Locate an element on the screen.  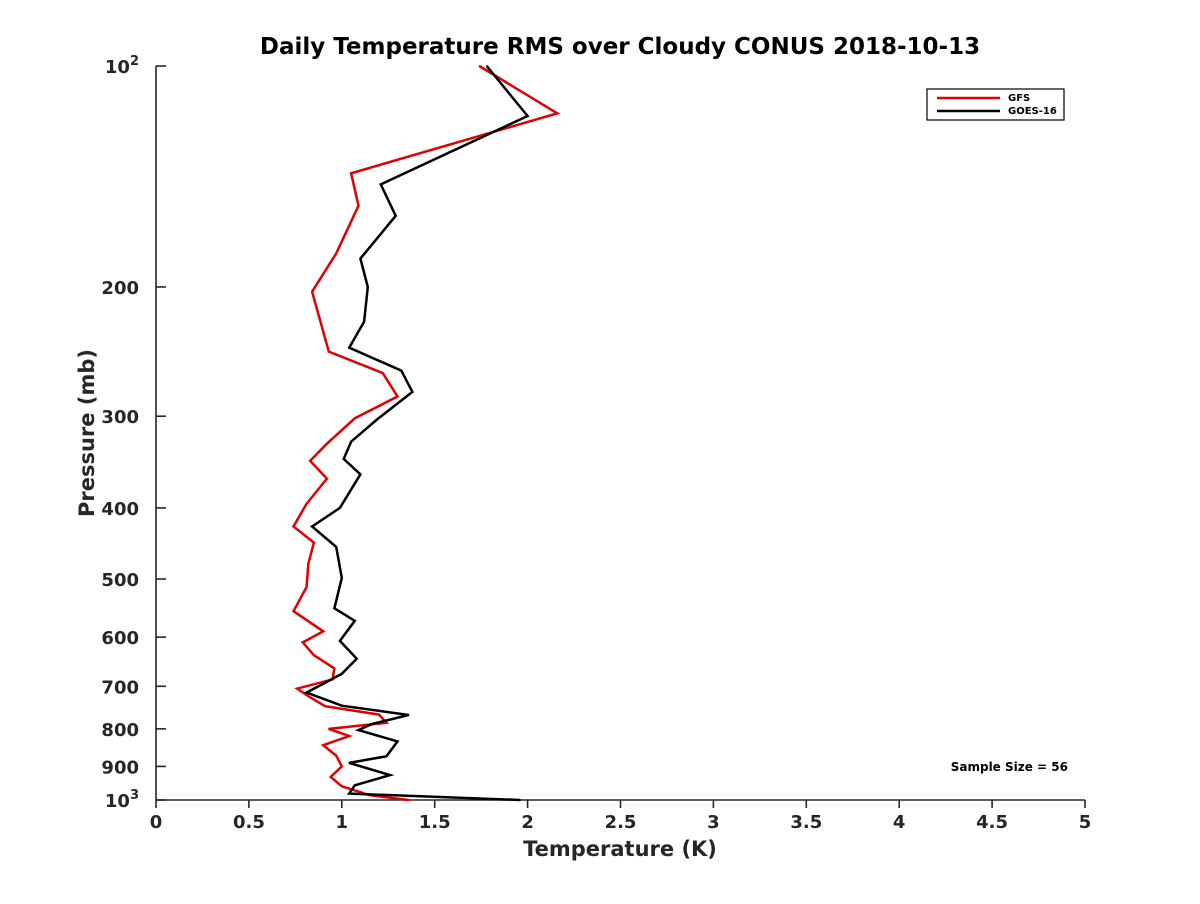
x-tick-label: 0.5 is located at coordinates (249, 822).